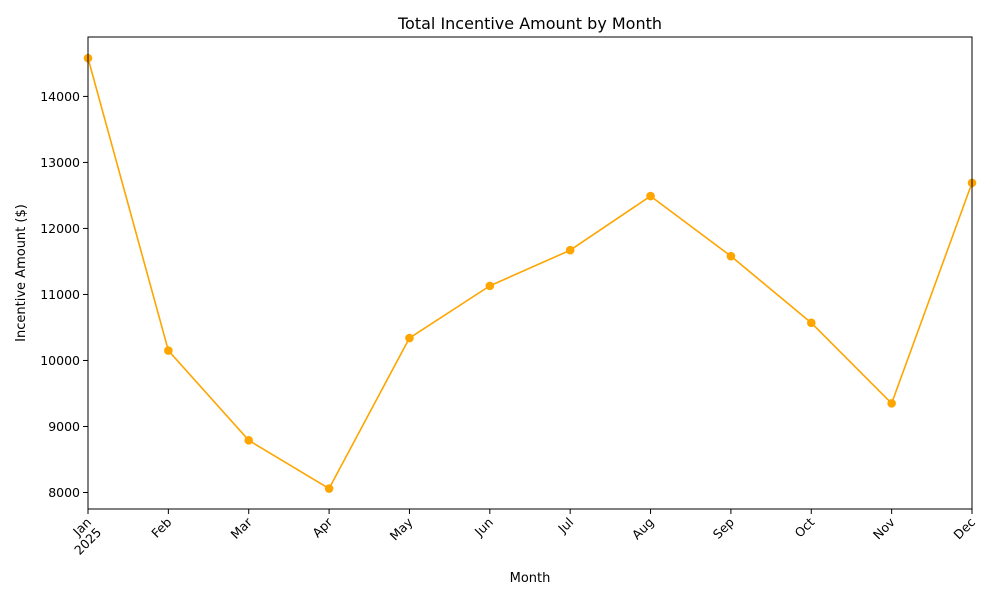 This screenshot has height=605, width=1000. I want to click on x-tick-label: Jul, so click(565, 526).